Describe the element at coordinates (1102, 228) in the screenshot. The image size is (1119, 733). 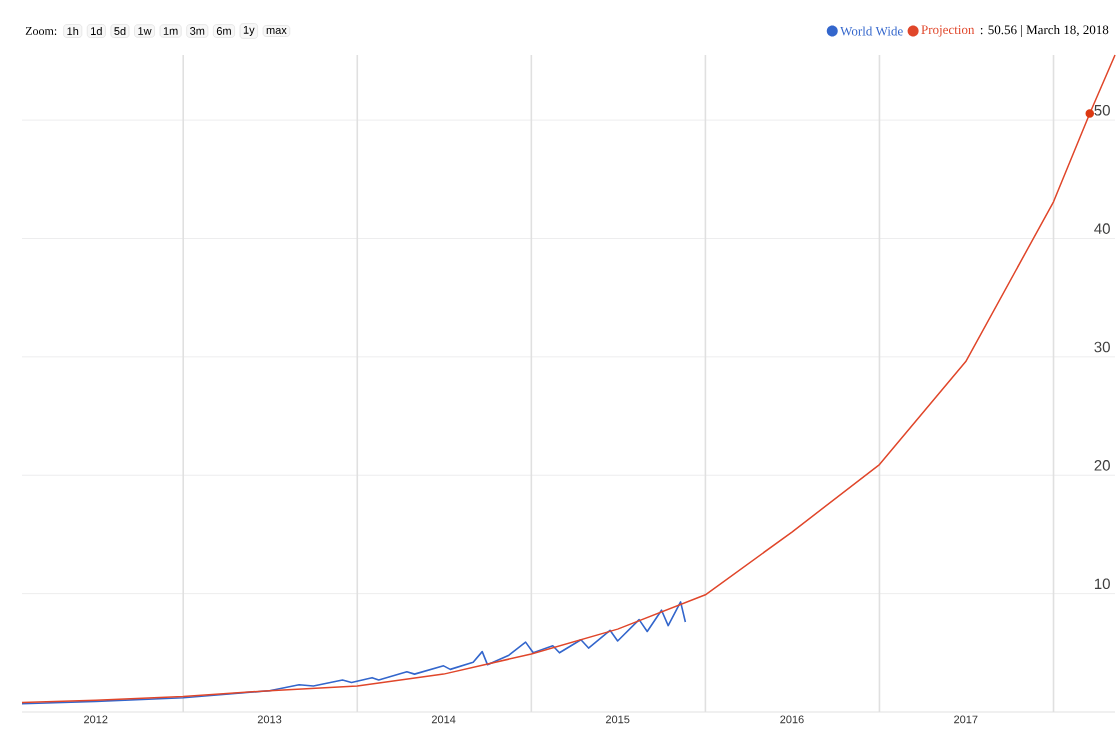
I see `y-tick-label: 40` at that location.